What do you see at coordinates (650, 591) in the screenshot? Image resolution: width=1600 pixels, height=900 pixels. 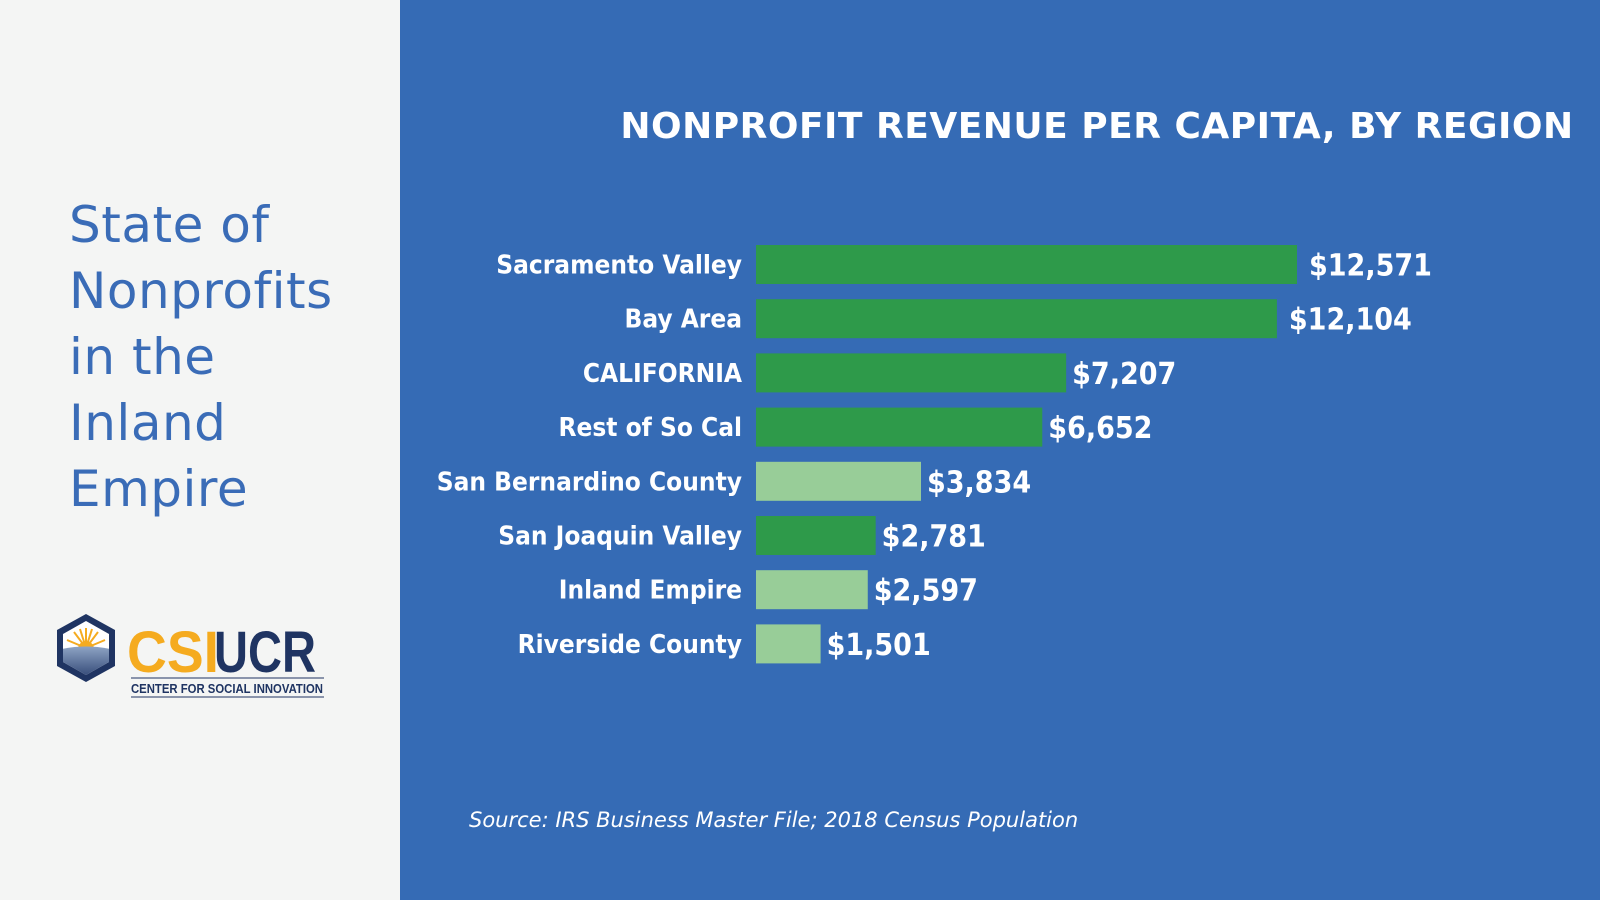 I see `category-label: Inland Empire` at bounding box center [650, 591].